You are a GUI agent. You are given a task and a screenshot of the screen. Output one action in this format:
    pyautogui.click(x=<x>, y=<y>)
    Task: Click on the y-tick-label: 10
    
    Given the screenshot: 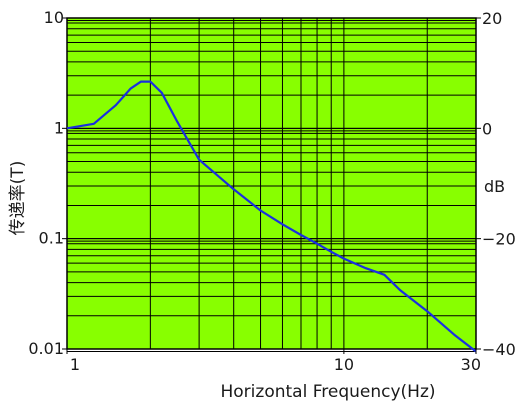 What is the action you would take?
    pyautogui.click(x=54, y=17)
    